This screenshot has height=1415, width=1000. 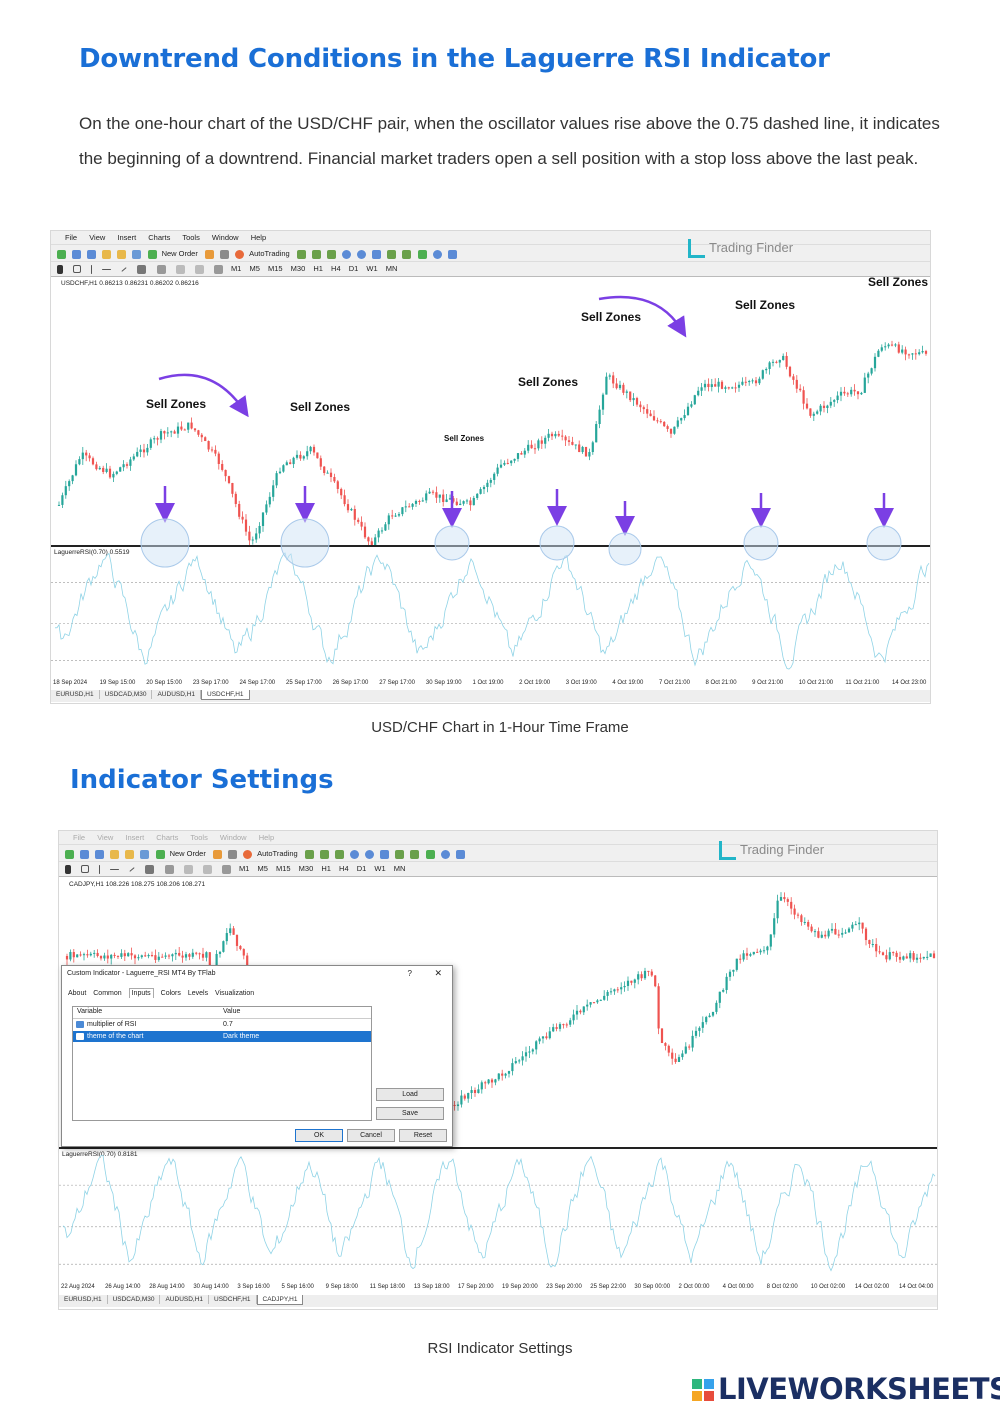 I want to click on timeframe-w1: W1, so click(x=372, y=268).